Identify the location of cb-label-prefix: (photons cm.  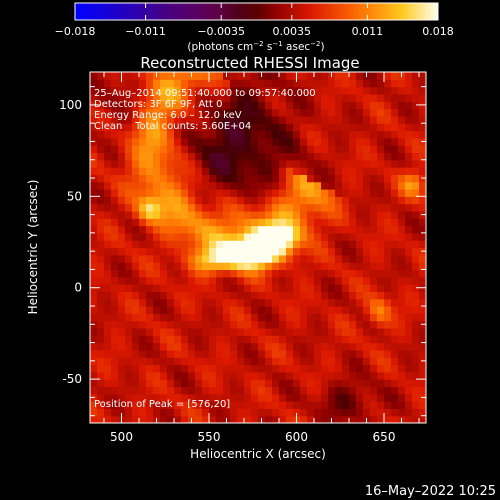
(220, 47).